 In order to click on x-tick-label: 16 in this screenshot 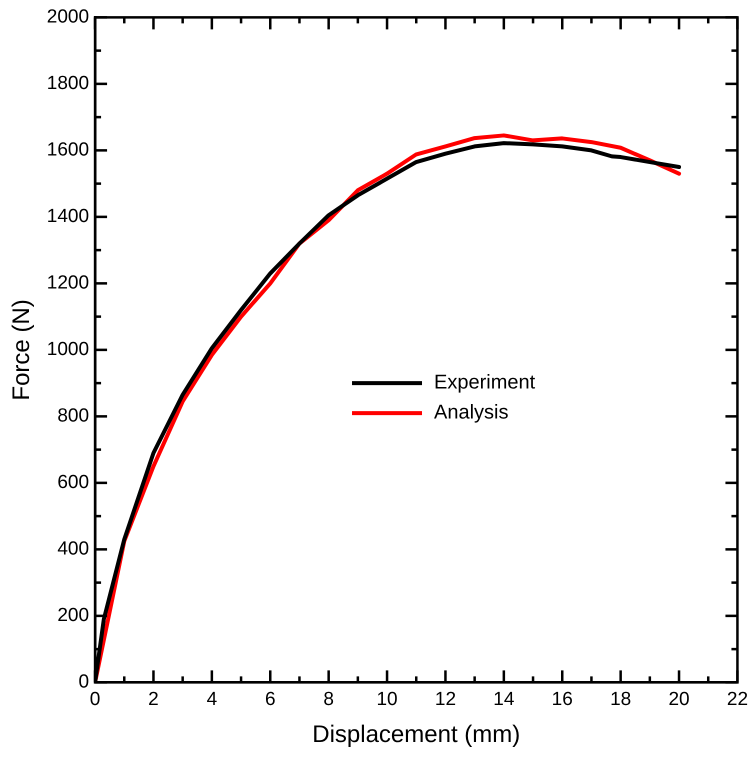, I will do `click(562, 699)`.